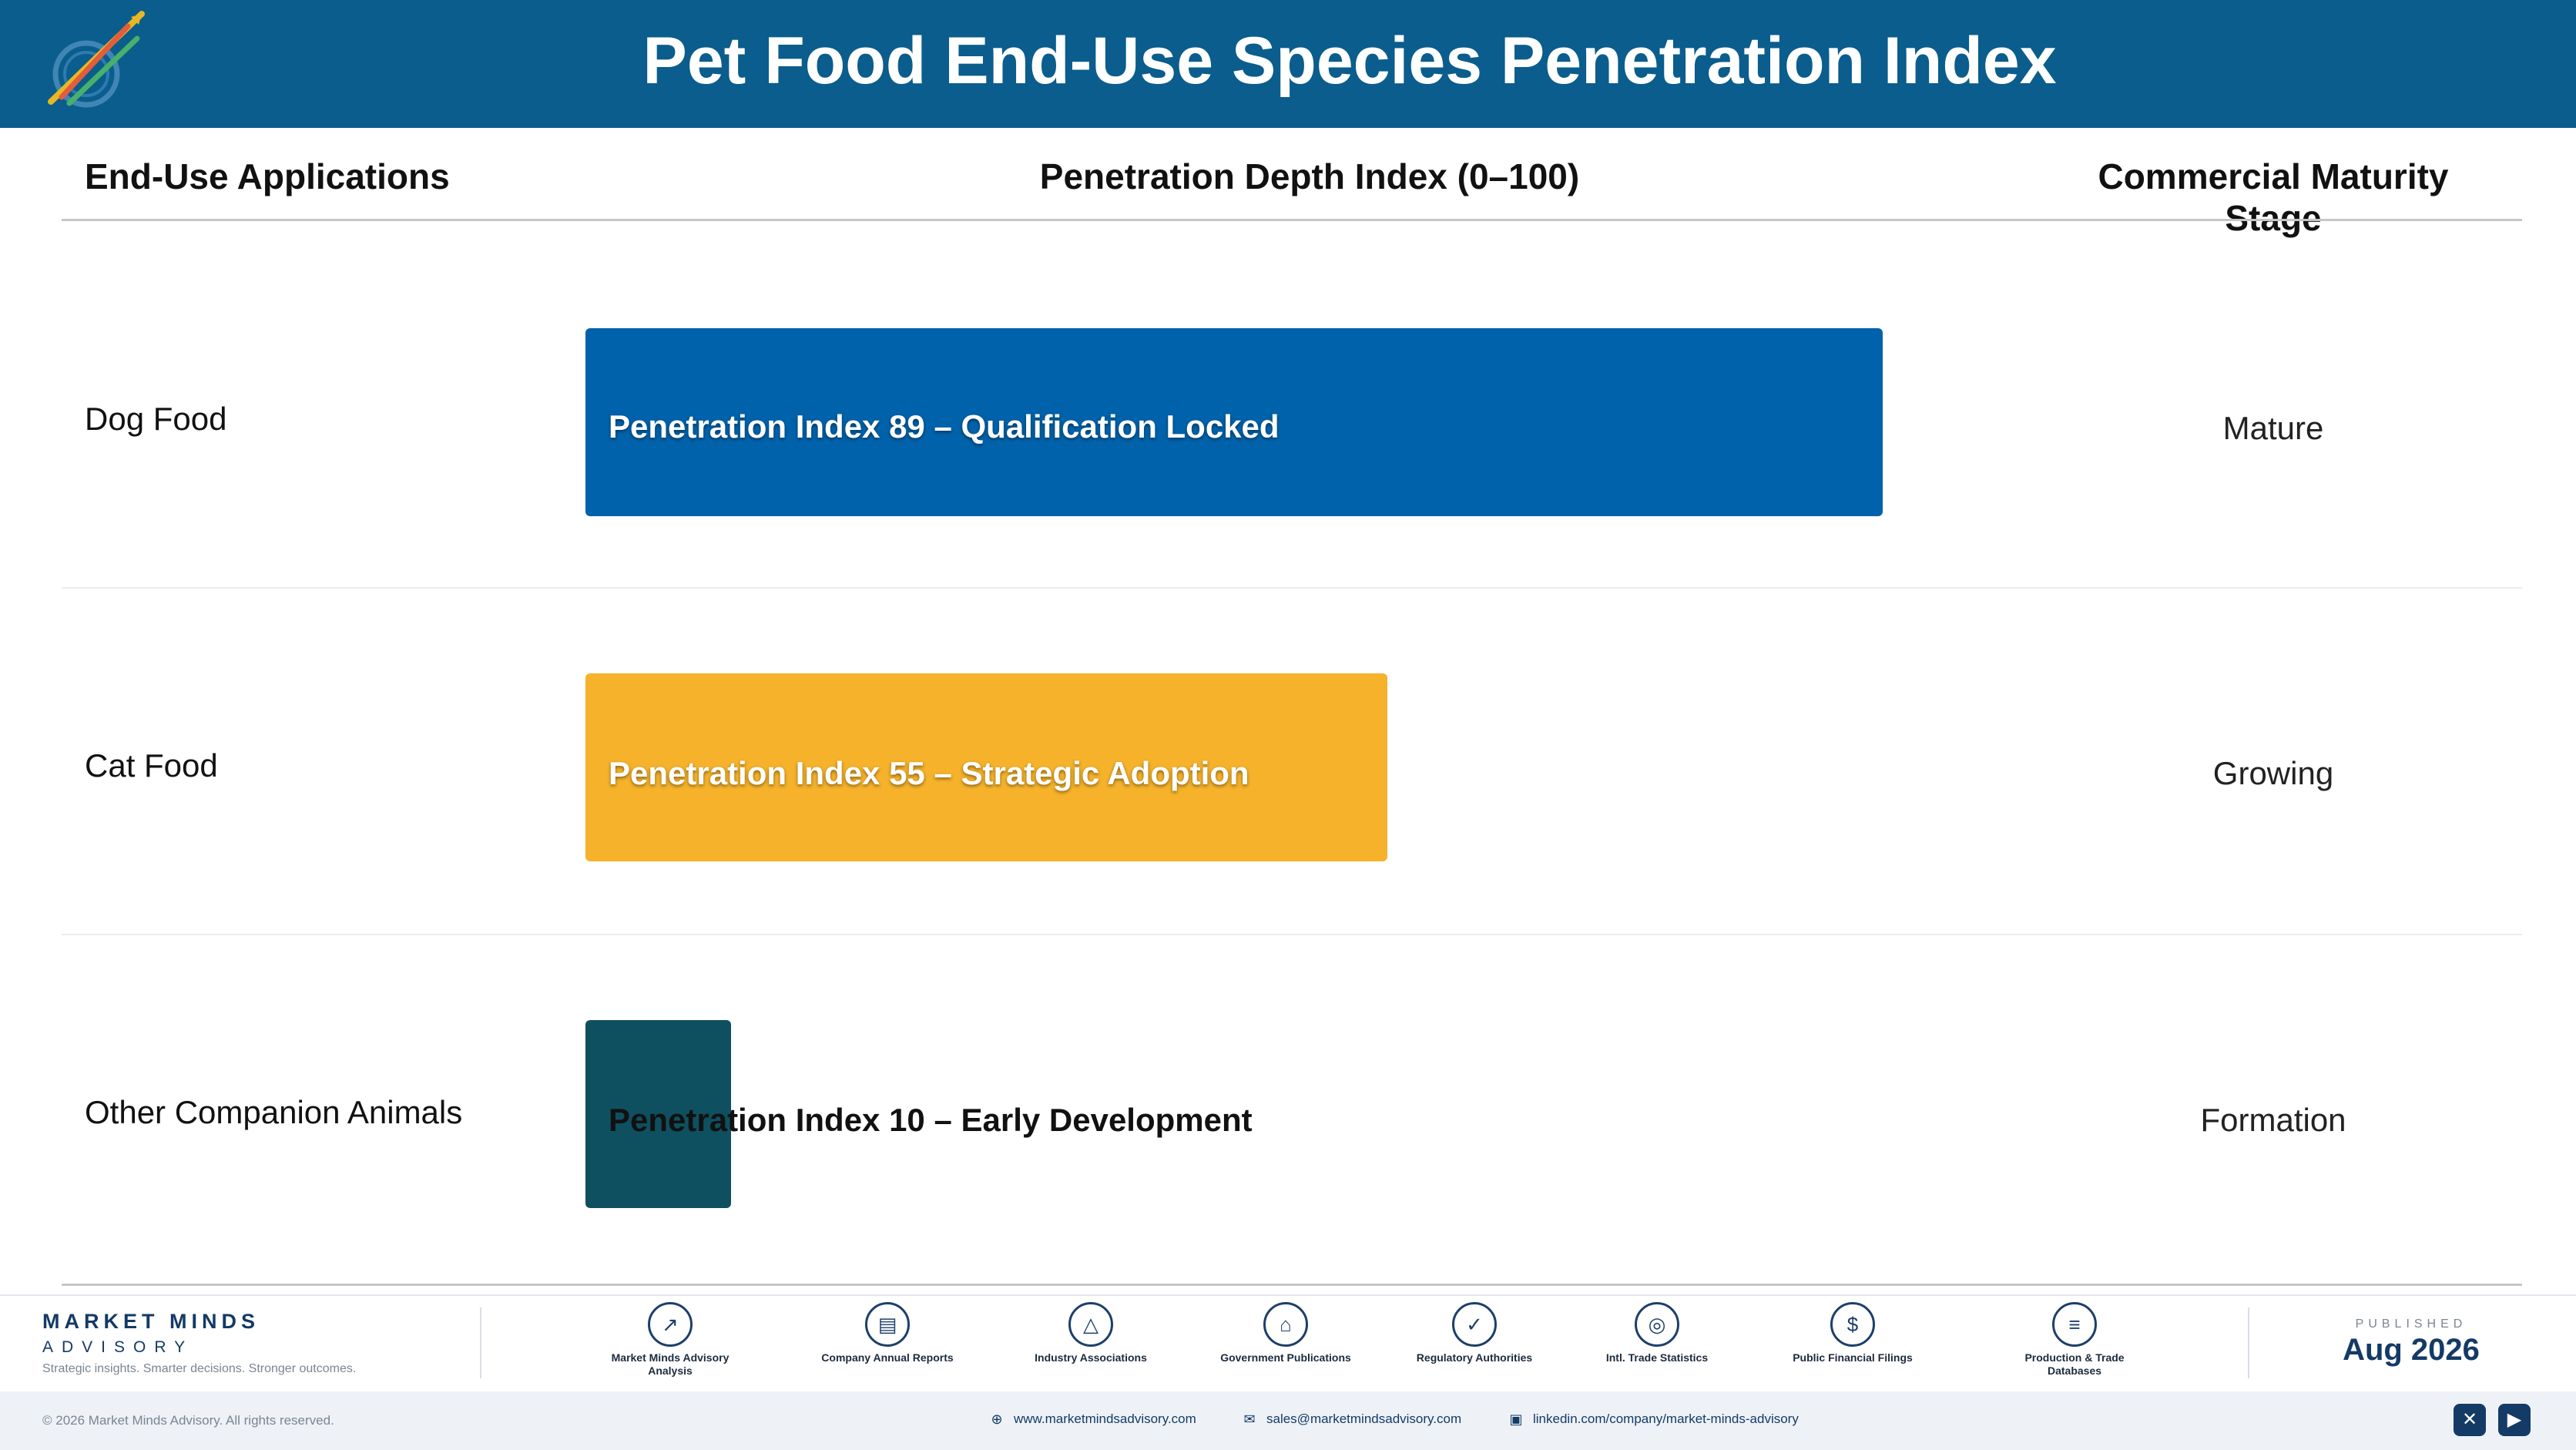 The image size is (2576, 1450). Describe the element at coordinates (2411, 1350) in the screenshot. I see `published-date: Aug 2026` at that location.